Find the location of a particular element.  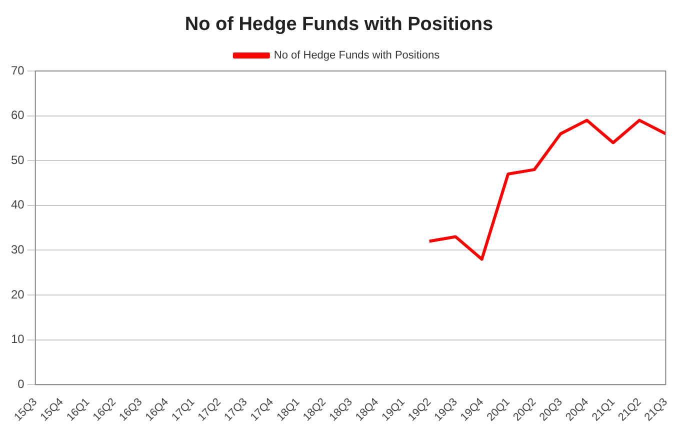

y-tick-label: 30 is located at coordinates (17, 249).